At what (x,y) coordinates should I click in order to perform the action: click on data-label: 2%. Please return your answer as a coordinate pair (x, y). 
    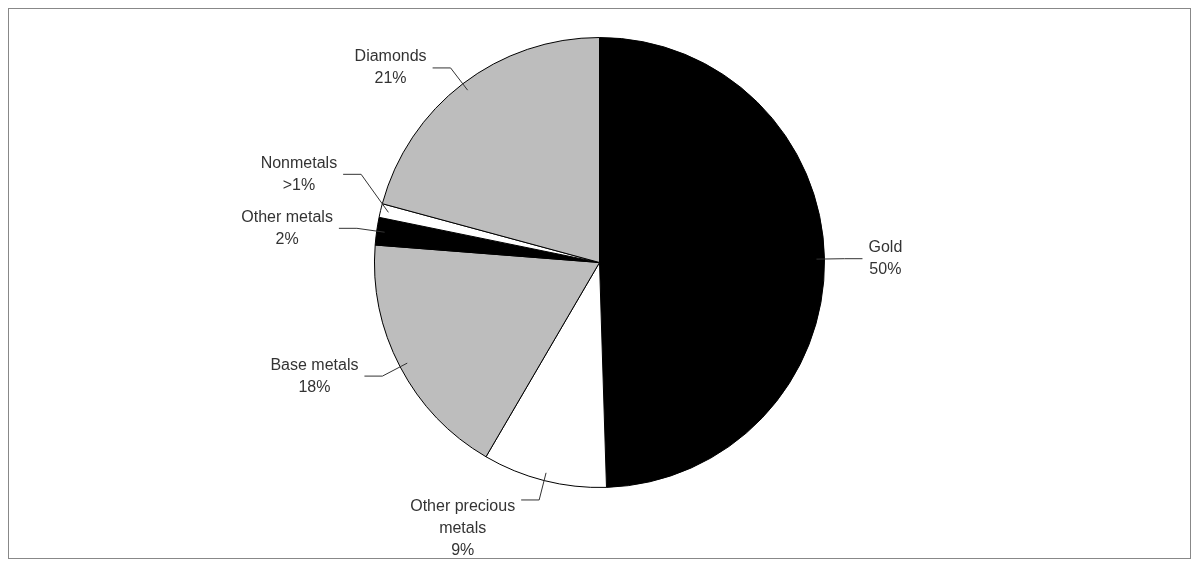
    Looking at the image, I should click on (287, 238).